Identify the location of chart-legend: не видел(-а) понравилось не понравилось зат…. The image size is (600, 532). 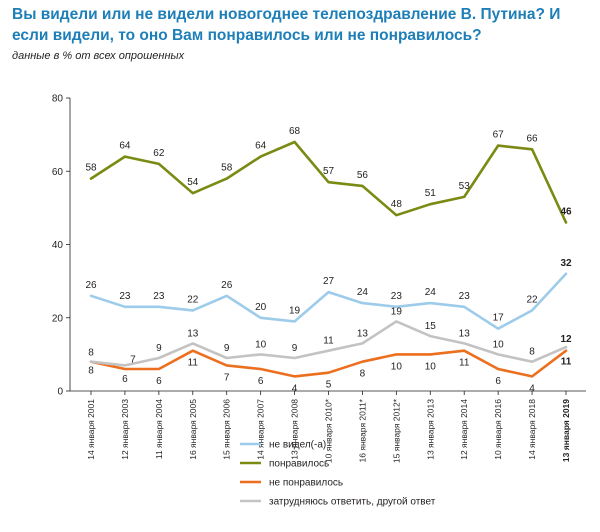
(338, 474).